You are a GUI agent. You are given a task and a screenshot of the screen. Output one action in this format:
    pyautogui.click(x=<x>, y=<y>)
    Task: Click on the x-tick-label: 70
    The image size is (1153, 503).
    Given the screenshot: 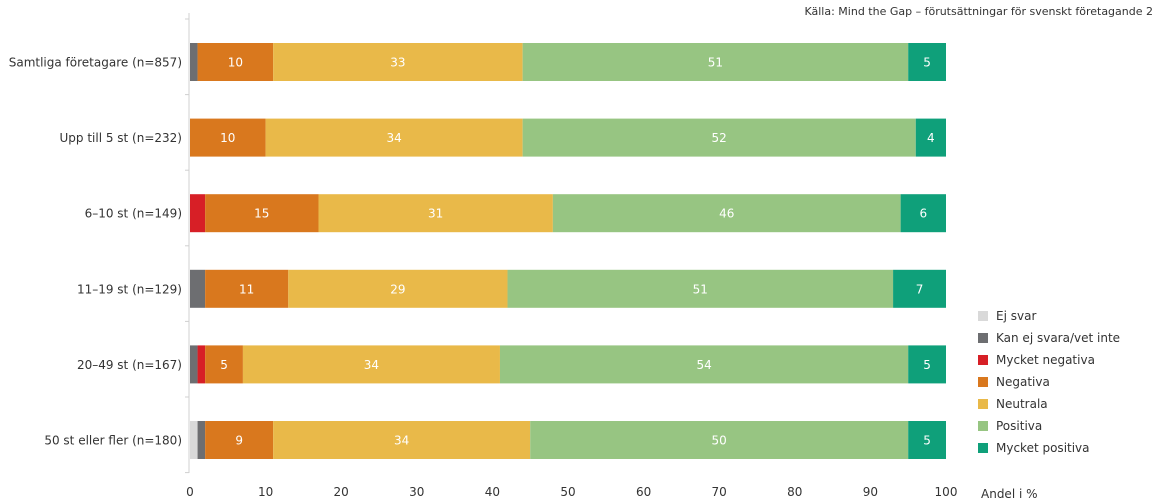 What is the action you would take?
    pyautogui.click(x=719, y=492)
    